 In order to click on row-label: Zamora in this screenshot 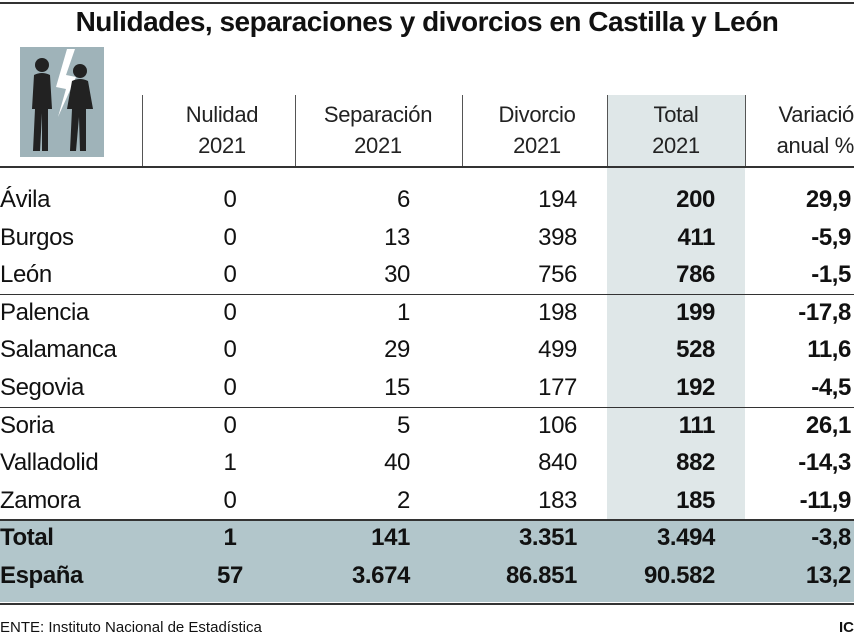, I will do `click(40, 500)`.